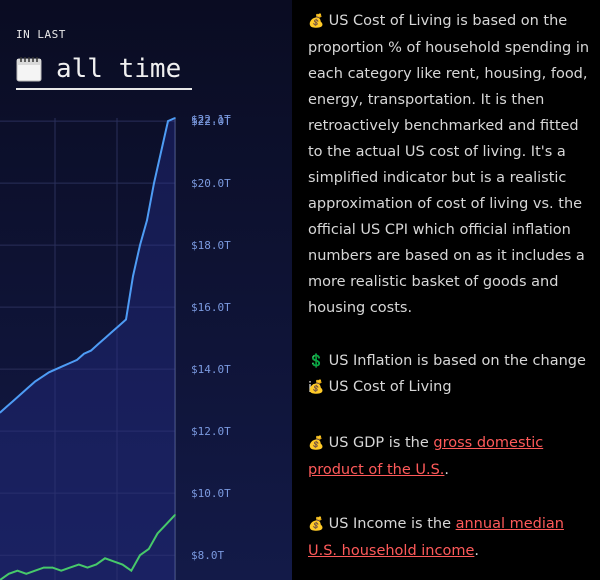 The image size is (600, 580). I want to click on income-link: annual median U.S. household income, so click(436, 537).